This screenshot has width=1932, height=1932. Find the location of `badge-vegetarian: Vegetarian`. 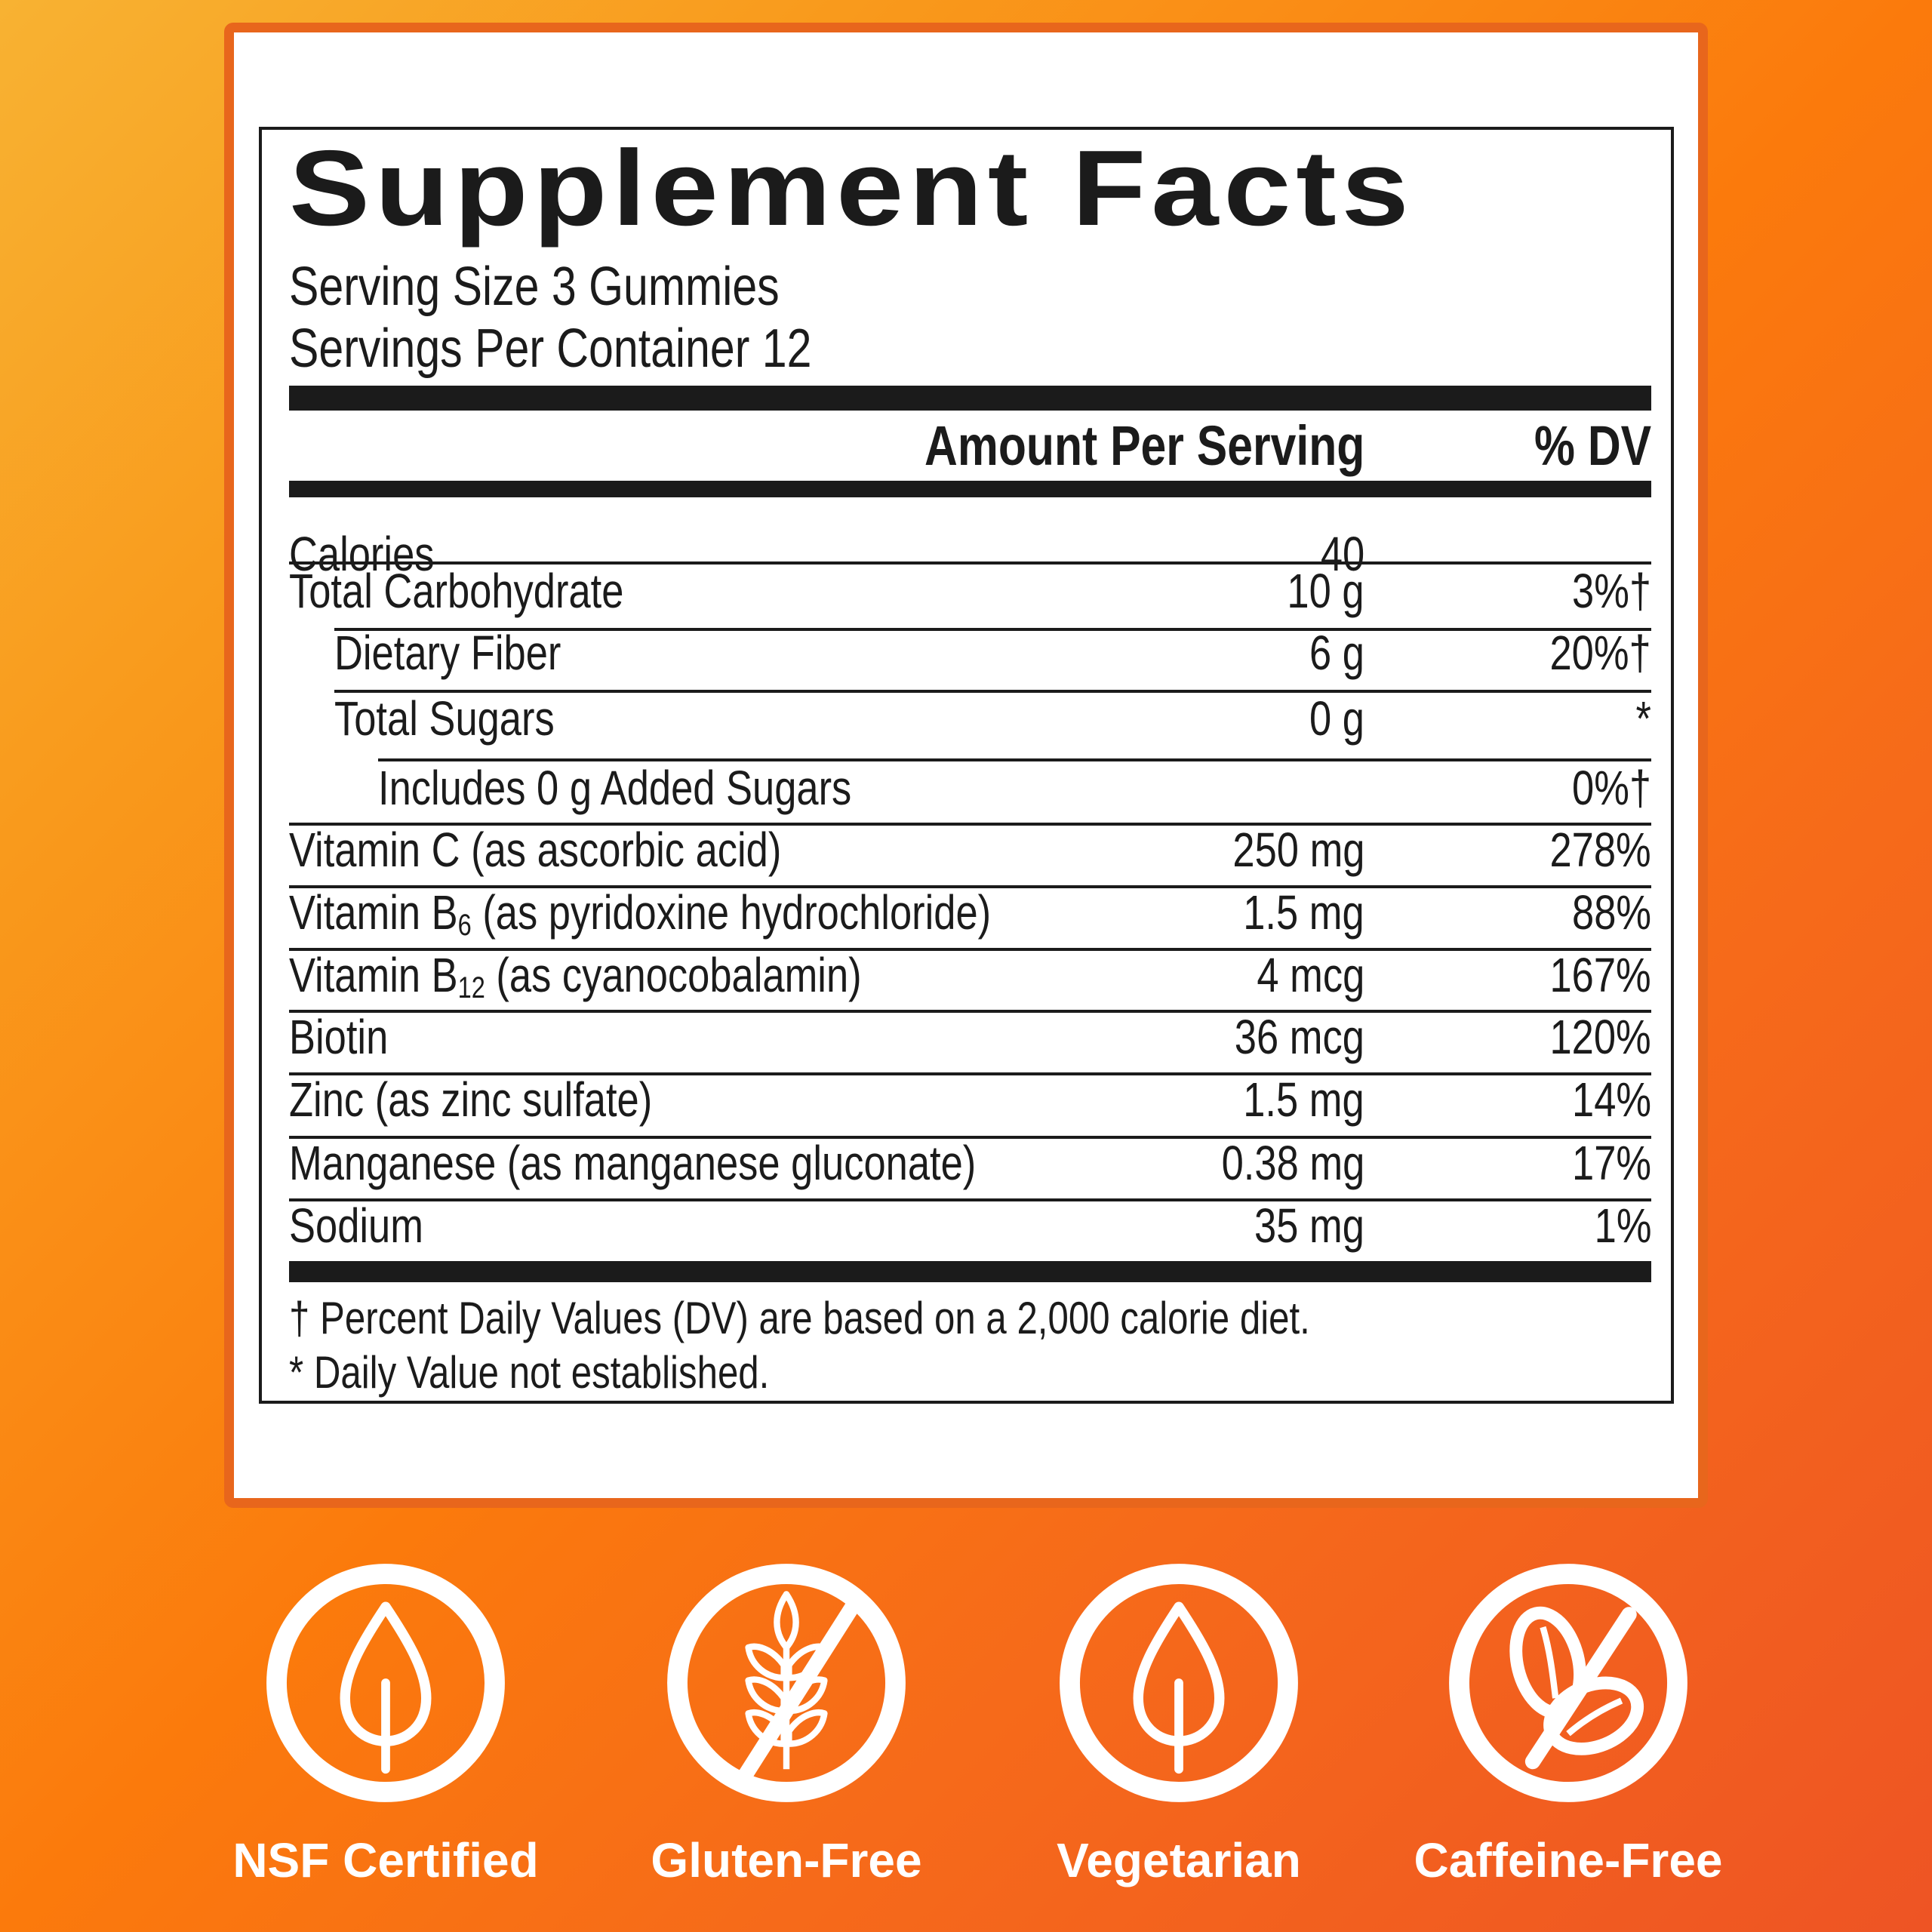

badge-vegetarian: Vegetarian is located at coordinates (1178, 1728).